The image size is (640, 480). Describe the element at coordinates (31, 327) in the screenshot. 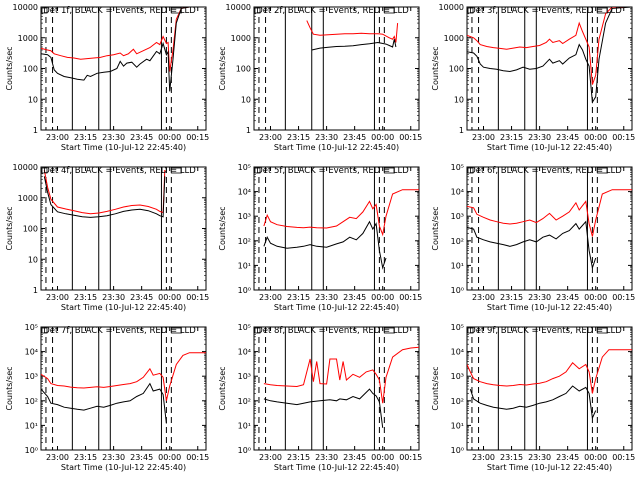

I see `y-tick-label: 10⁵` at that location.